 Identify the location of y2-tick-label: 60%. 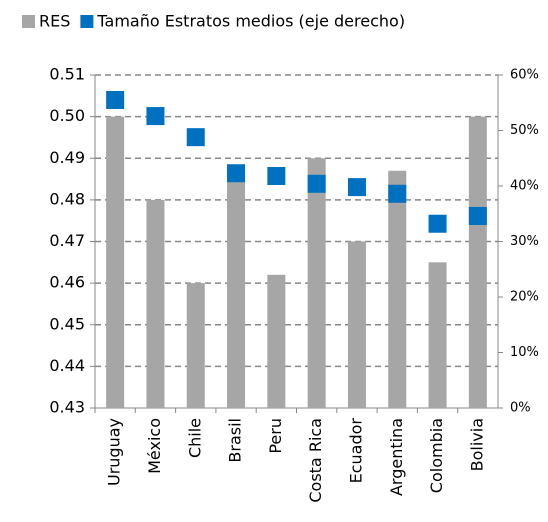
(524, 75).